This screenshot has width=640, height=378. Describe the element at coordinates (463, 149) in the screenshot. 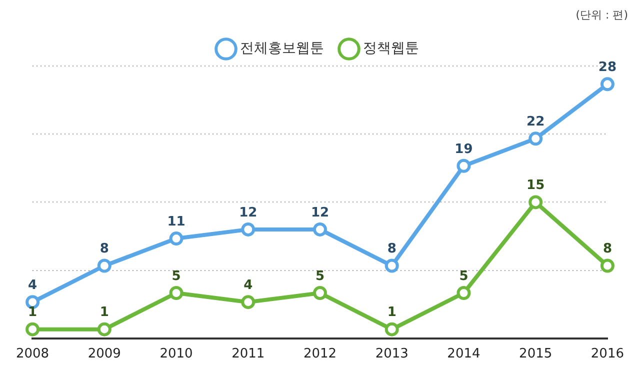

I see `data-label: 19` at that location.